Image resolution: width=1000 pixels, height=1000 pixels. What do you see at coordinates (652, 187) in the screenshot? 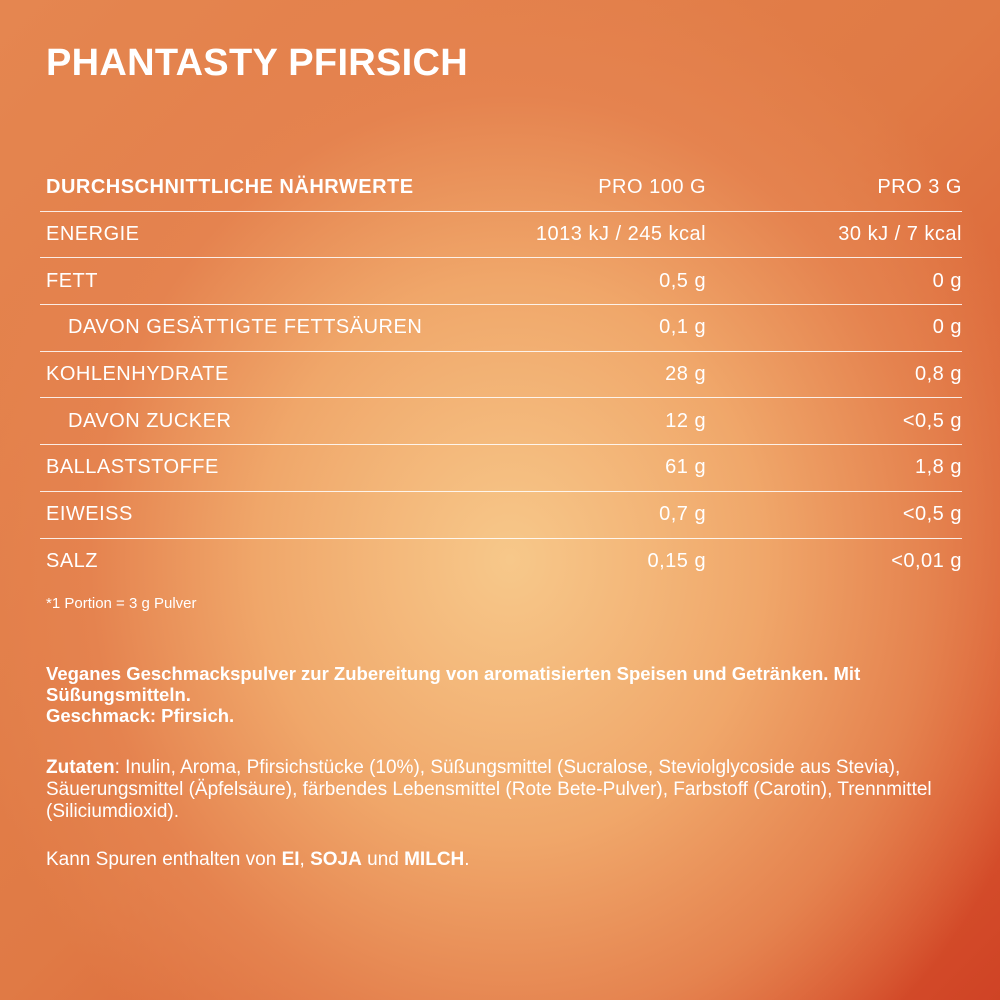
I see `header-per-100g: PRO 100 G` at bounding box center [652, 187].